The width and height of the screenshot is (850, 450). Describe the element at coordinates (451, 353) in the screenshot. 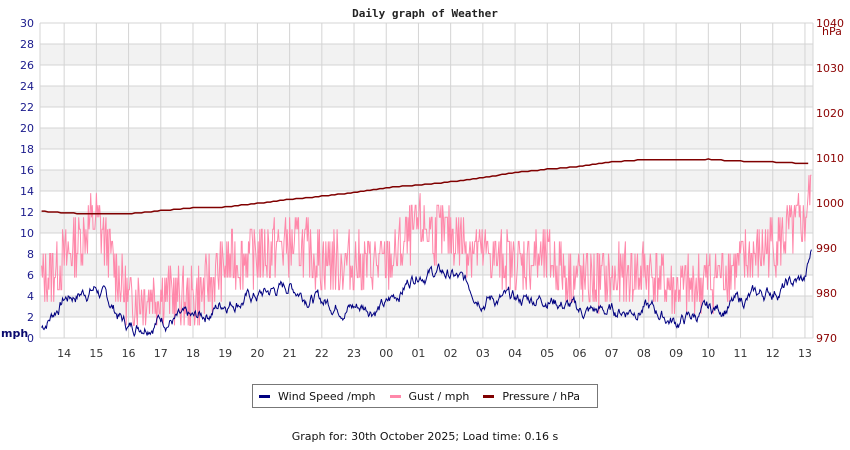

I see `svg-text: 02` at that location.